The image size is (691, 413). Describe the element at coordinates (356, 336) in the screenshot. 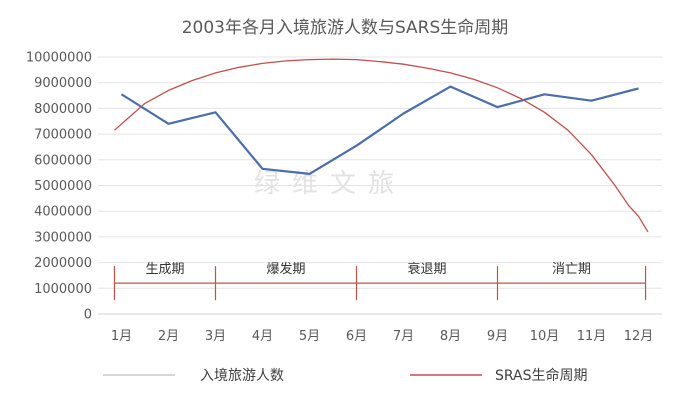

I see `x-tick-label: 6月` at that location.